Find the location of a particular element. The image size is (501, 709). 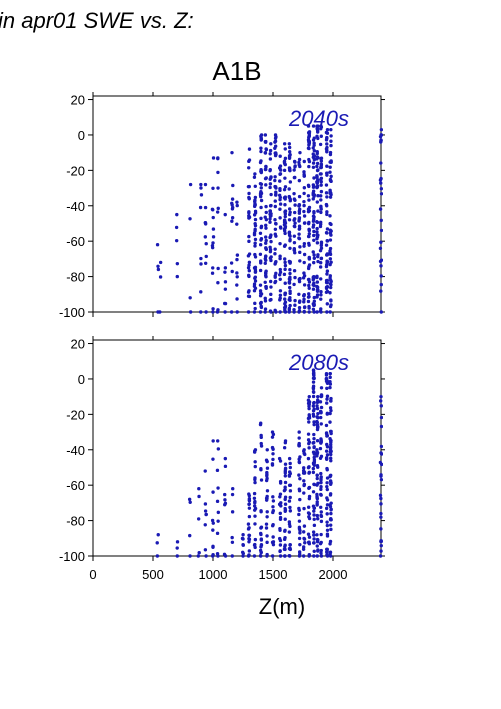

x-tick-label: 0 is located at coordinates (92, 574).